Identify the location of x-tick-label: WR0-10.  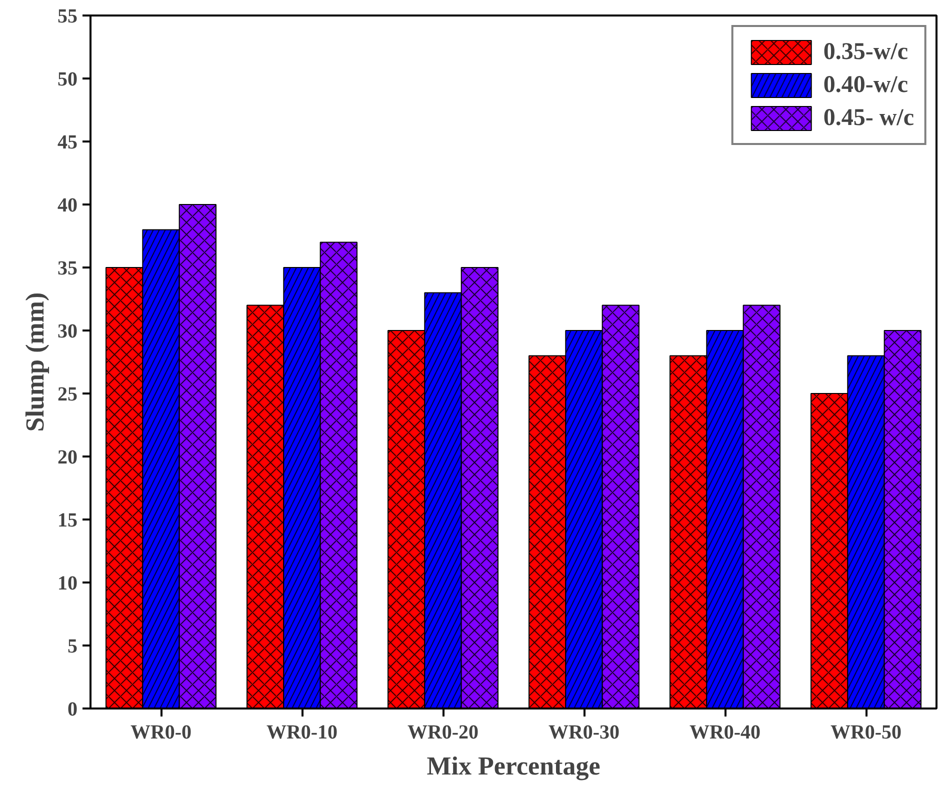
(302, 733).